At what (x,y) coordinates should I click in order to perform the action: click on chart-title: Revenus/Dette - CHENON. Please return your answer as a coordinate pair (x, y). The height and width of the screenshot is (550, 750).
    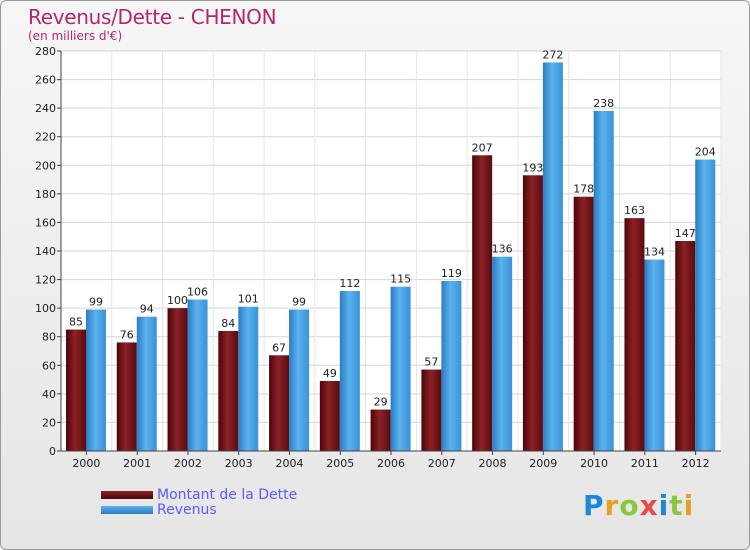
    Looking at the image, I should click on (152, 17).